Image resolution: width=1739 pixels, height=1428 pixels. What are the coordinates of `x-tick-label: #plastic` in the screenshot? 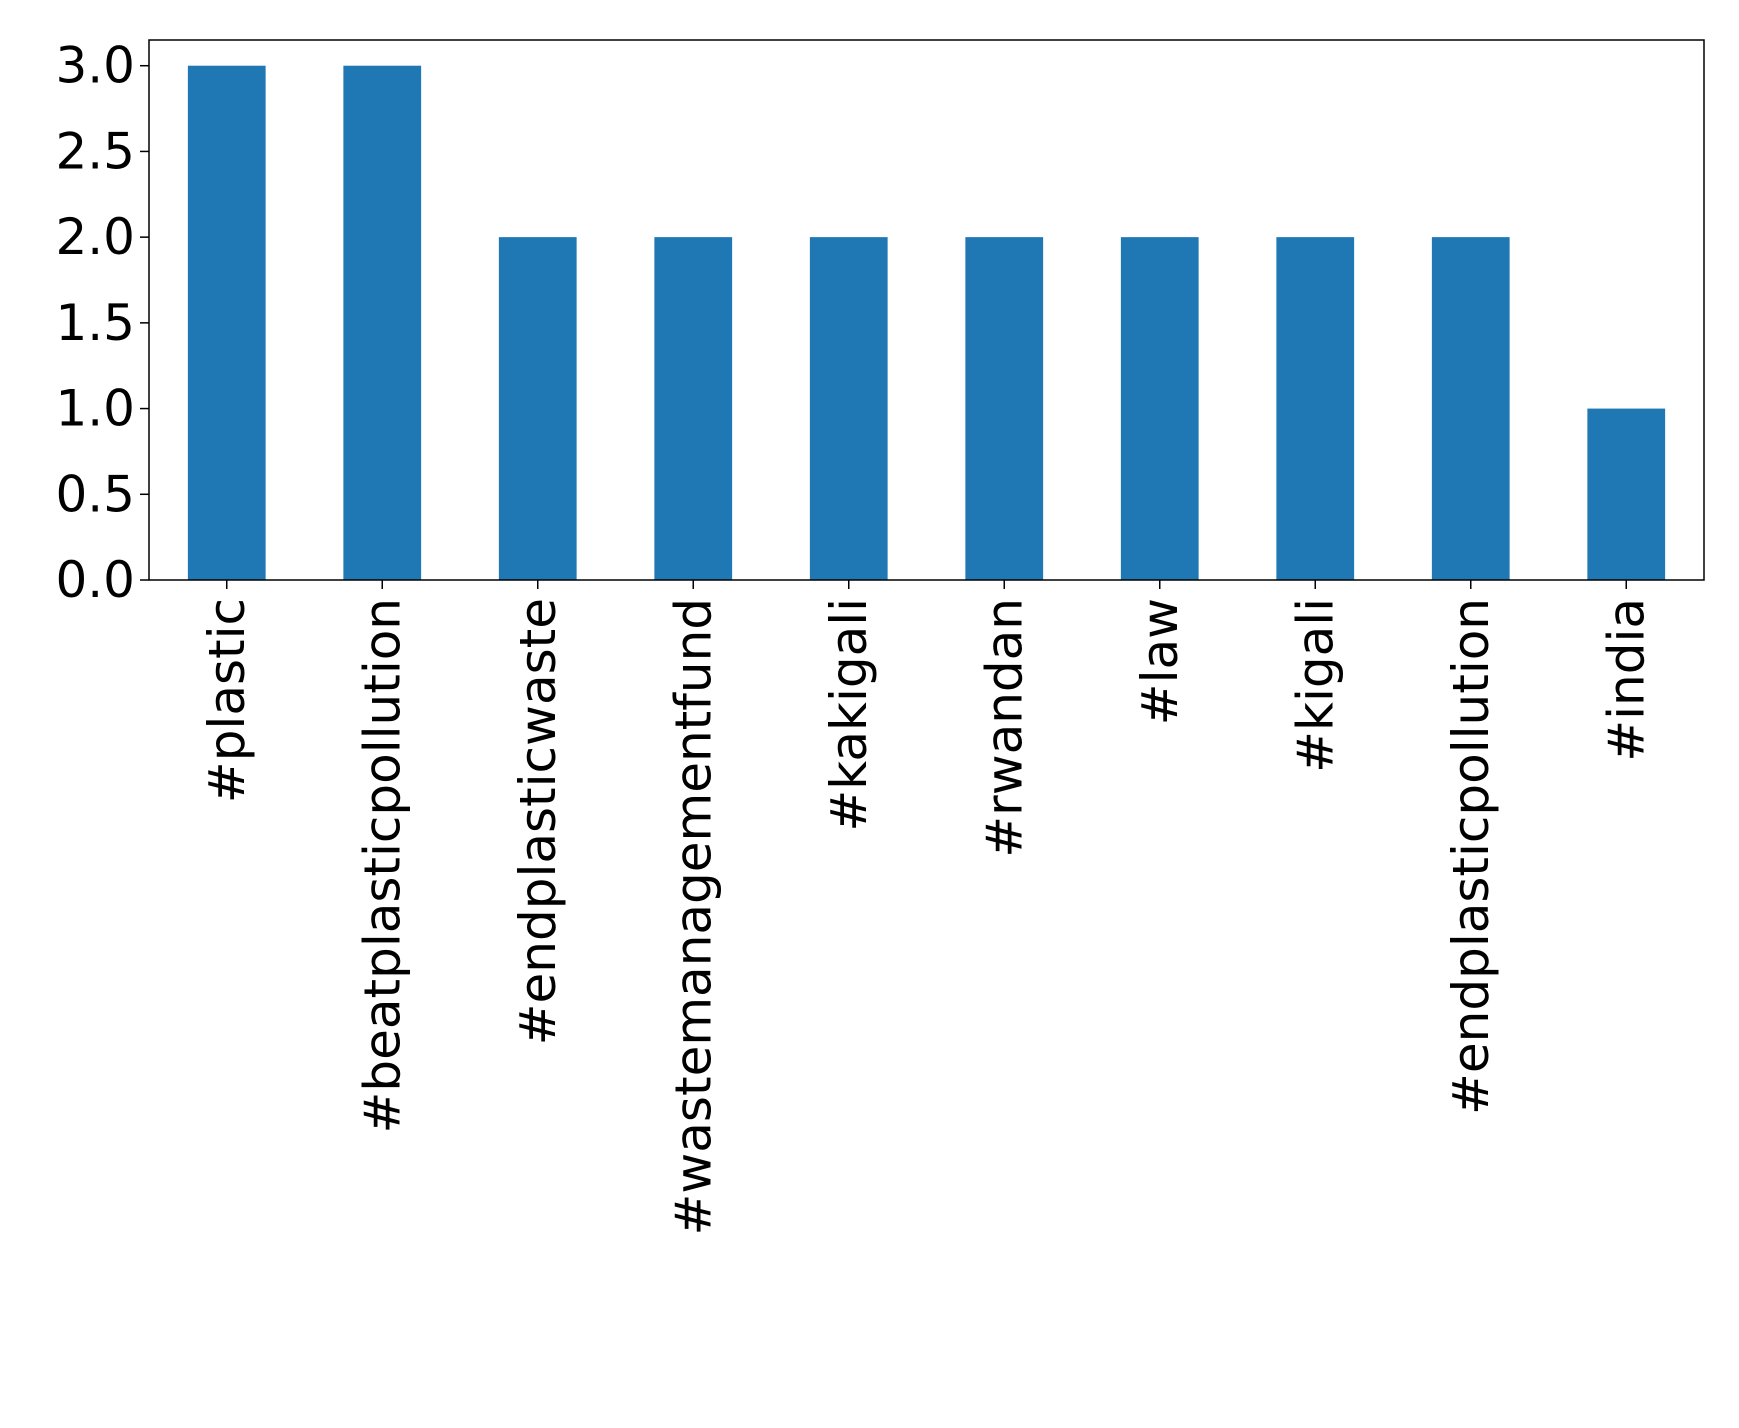 It's located at (227, 700).